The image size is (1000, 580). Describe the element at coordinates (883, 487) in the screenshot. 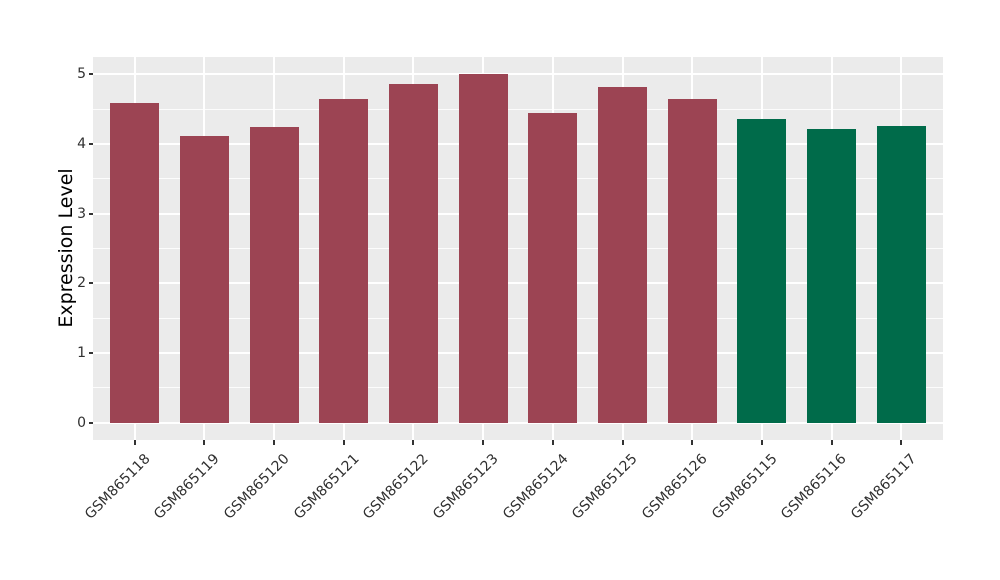

I see `x-tick-label: GSM865117` at that location.